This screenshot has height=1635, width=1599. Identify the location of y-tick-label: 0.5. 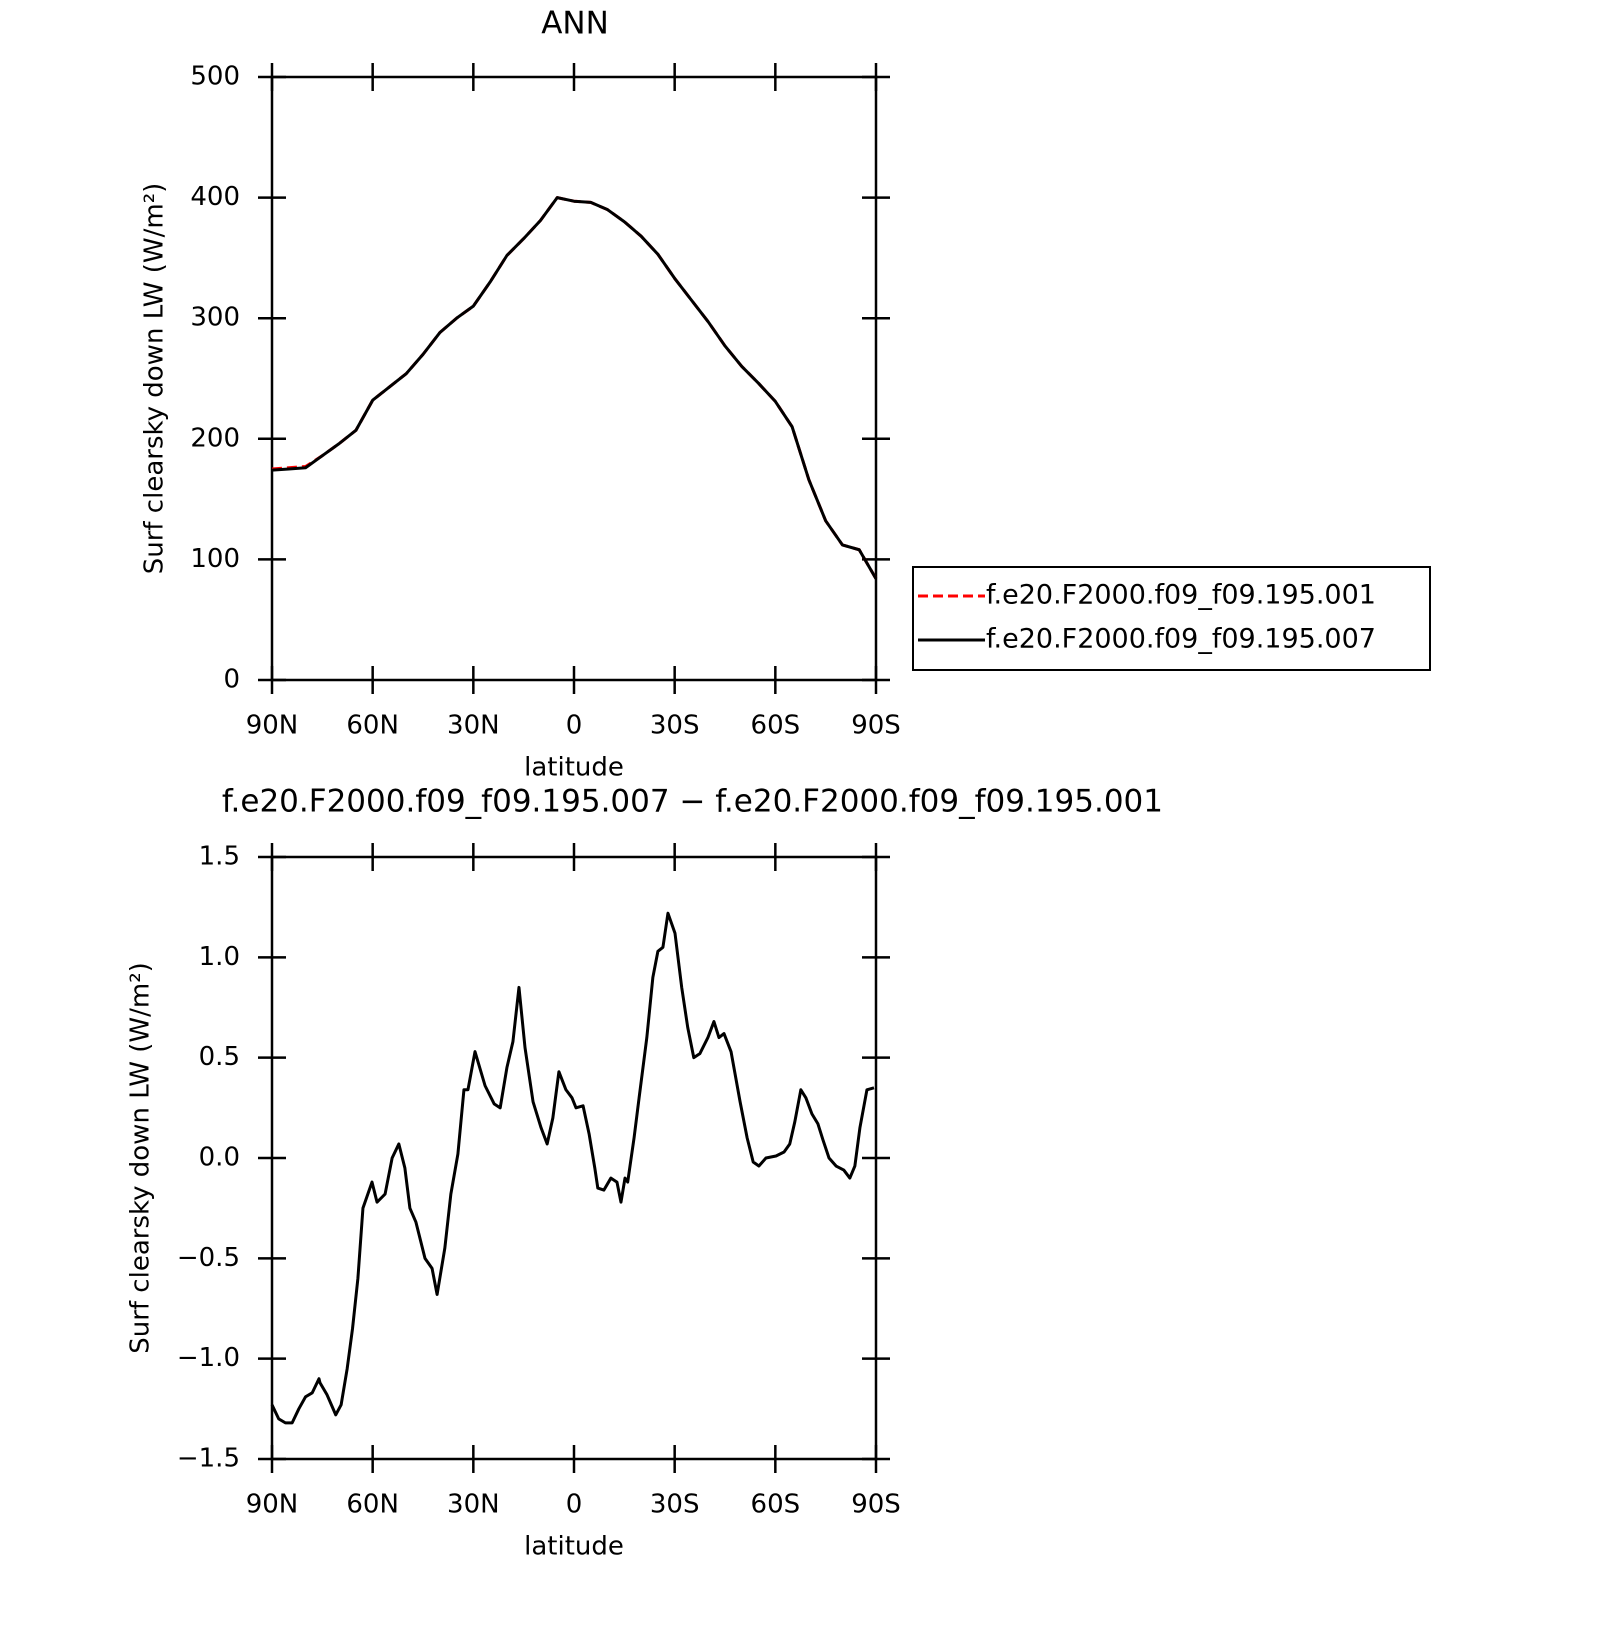
(219, 1057).